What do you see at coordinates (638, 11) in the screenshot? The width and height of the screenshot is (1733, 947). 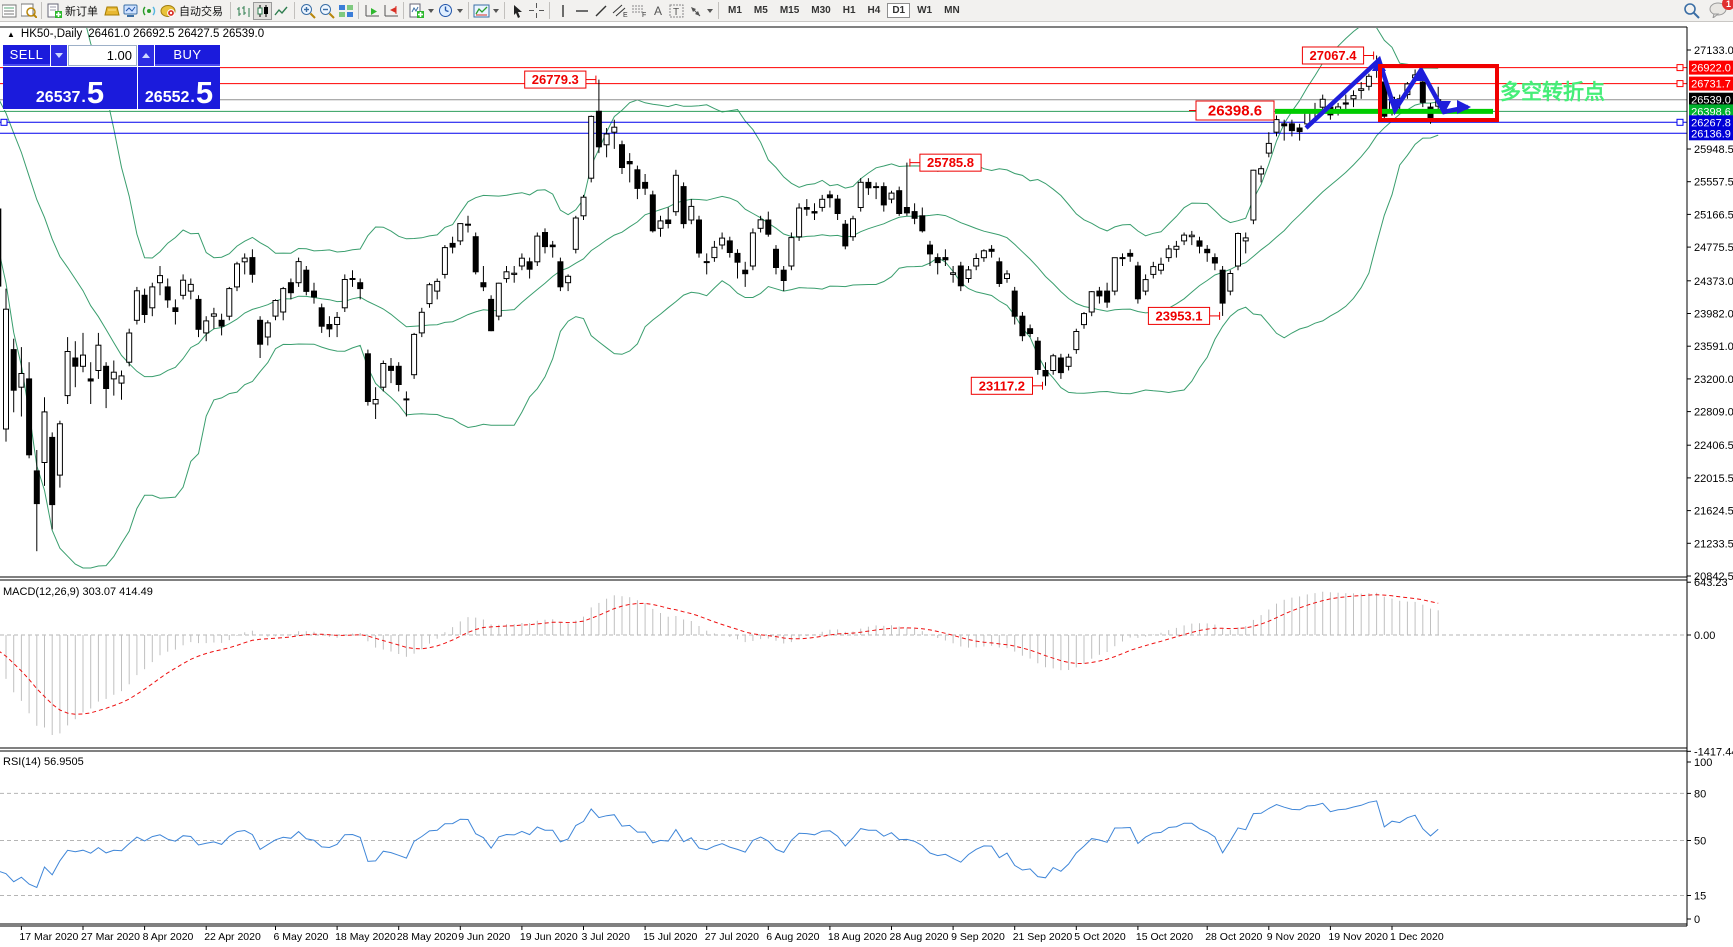 I see `fibonacci-tool-icon: F` at bounding box center [638, 11].